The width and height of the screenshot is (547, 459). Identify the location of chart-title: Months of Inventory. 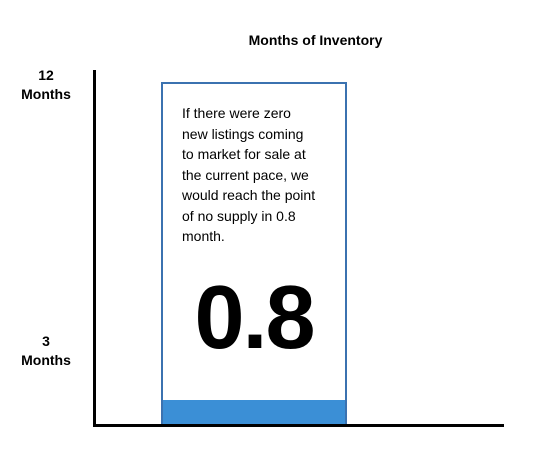
(315, 40).